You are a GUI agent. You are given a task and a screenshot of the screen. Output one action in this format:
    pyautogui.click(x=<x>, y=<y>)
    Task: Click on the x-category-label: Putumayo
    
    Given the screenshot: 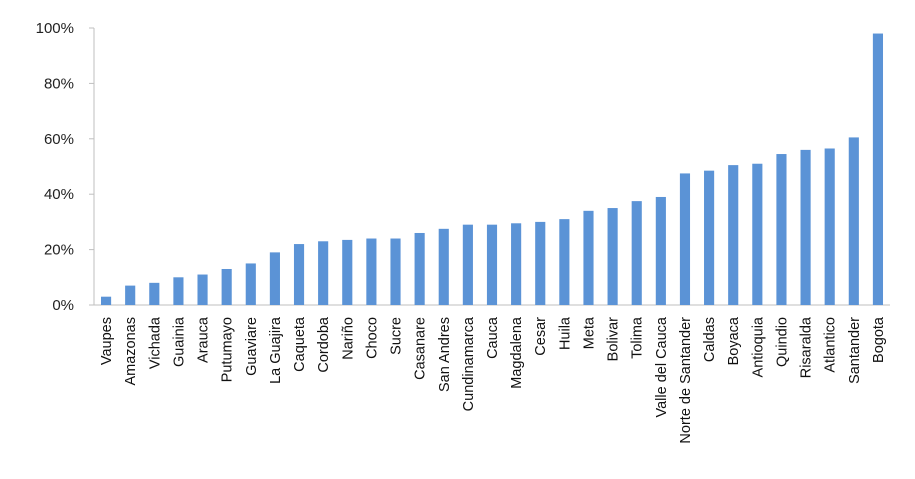 What is the action you would take?
    pyautogui.click(x=228, y=349)
    